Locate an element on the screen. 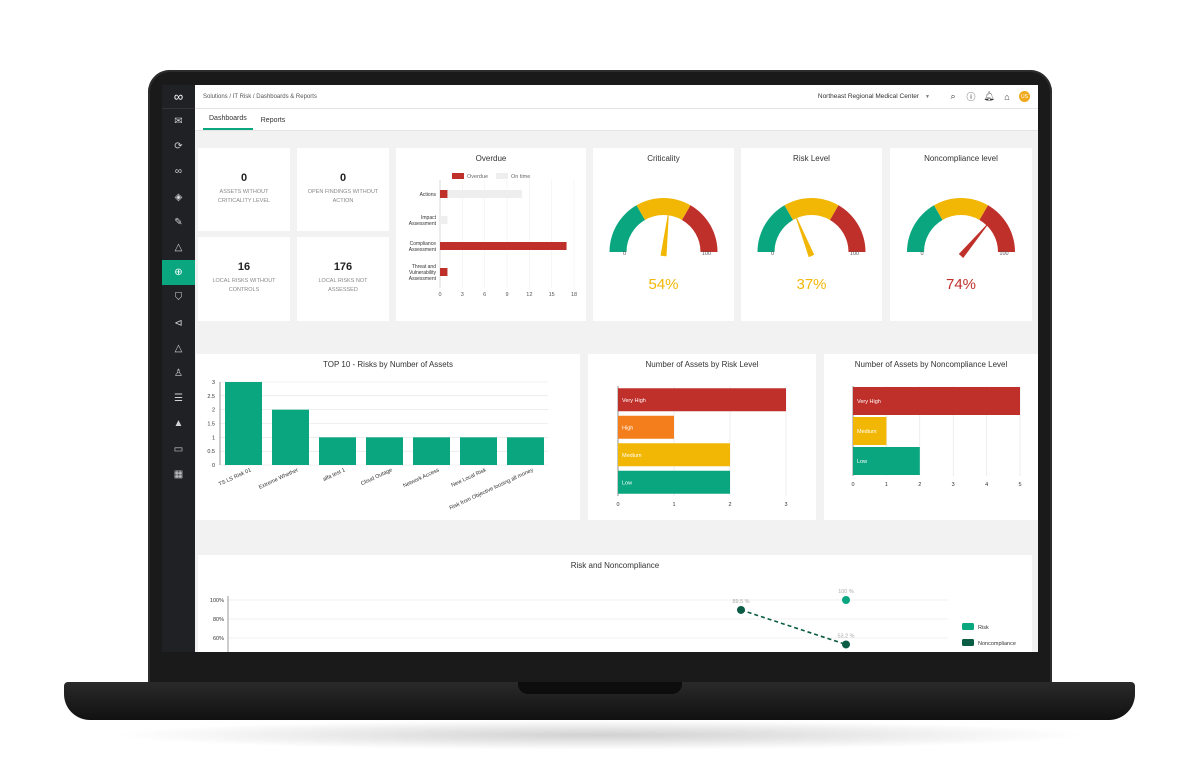 The height and width of the screenshot is (770, 1200). tab-dashboards: Dashboards is located at coordinates (228, 122).